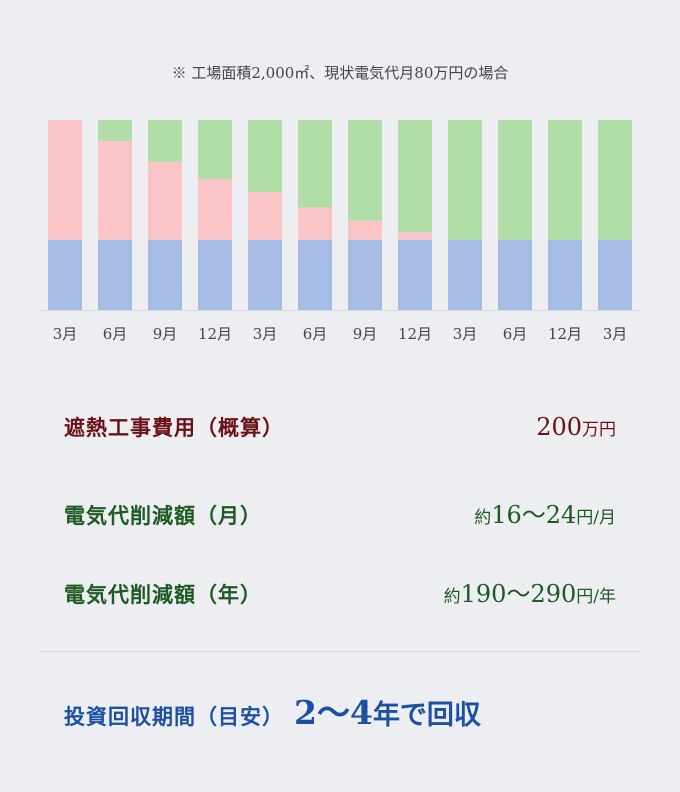 The image size is (680, 792). I want to click on construction-cost-row: 遮熱工事費用（概算） 200万円, so click(340, 427).